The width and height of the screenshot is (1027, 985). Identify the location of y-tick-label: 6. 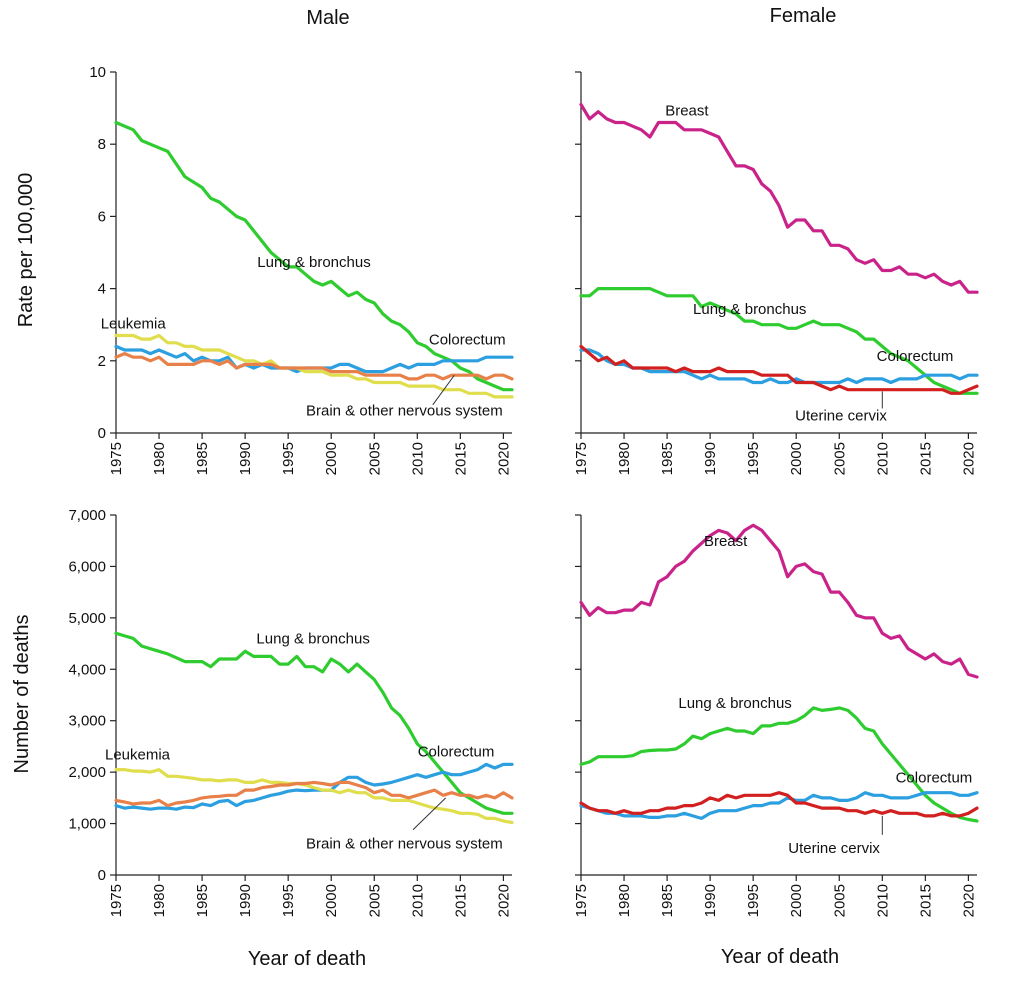
(102, 216).